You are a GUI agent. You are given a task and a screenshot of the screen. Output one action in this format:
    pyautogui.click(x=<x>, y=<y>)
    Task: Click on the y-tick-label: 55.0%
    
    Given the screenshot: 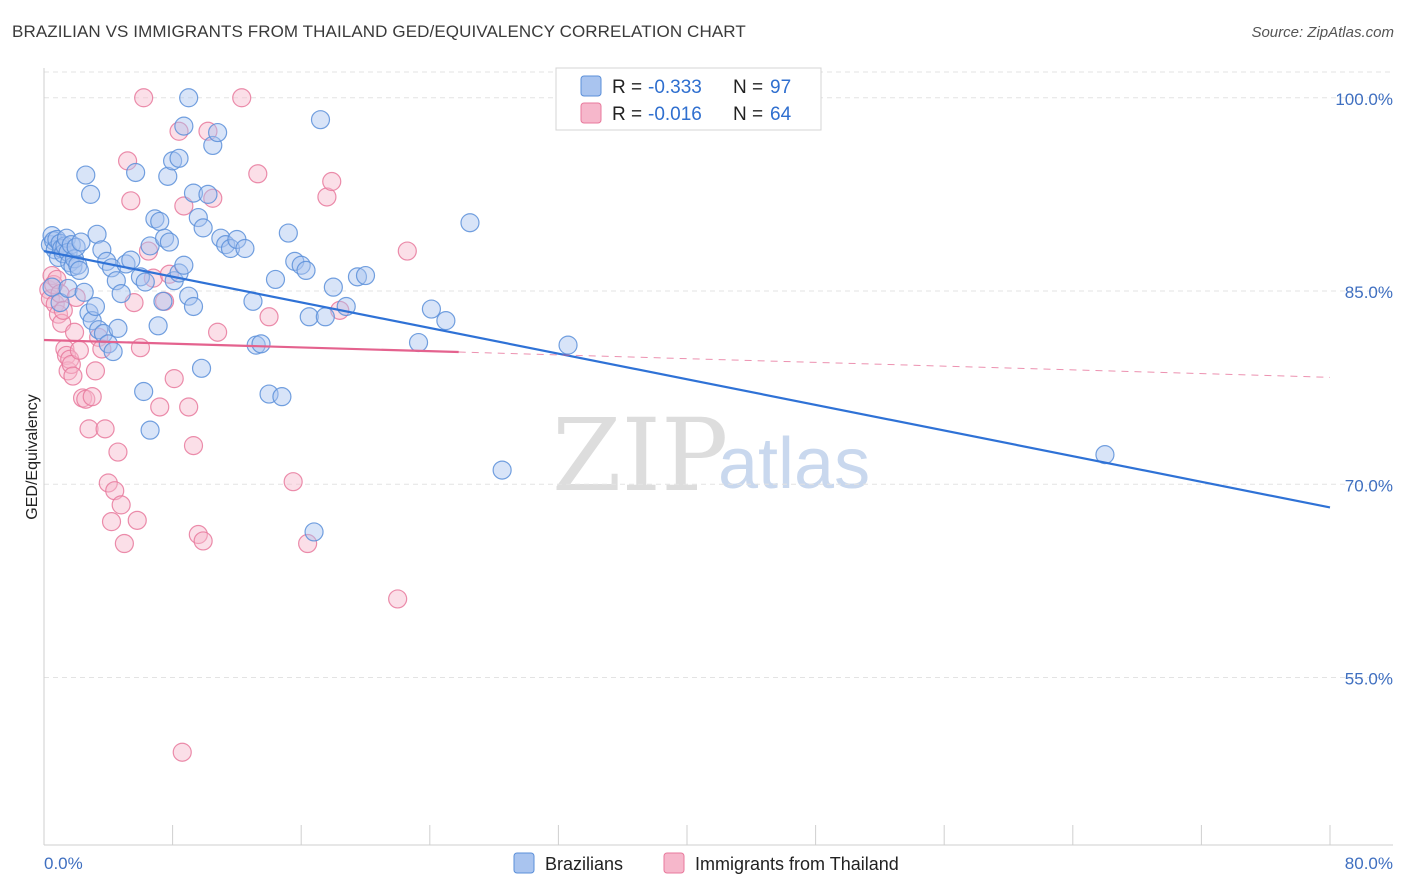 What is the action you would take?
    pyautogui.click(x=1369, y=679)
    